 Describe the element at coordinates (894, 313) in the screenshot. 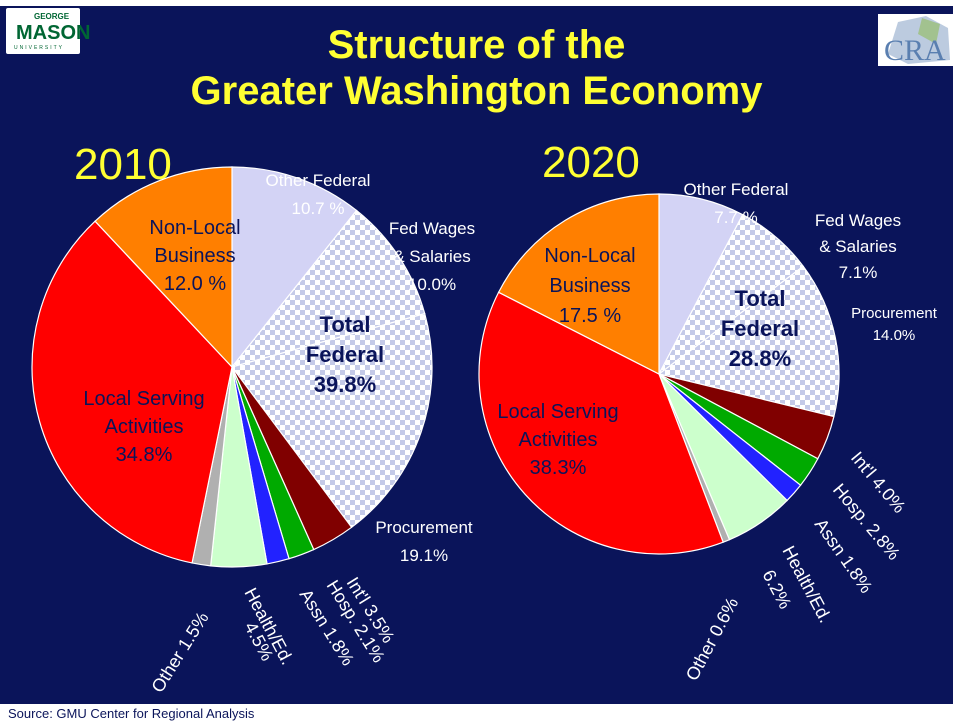

I see `label-2020-procurement-1: Procurement` at that location.